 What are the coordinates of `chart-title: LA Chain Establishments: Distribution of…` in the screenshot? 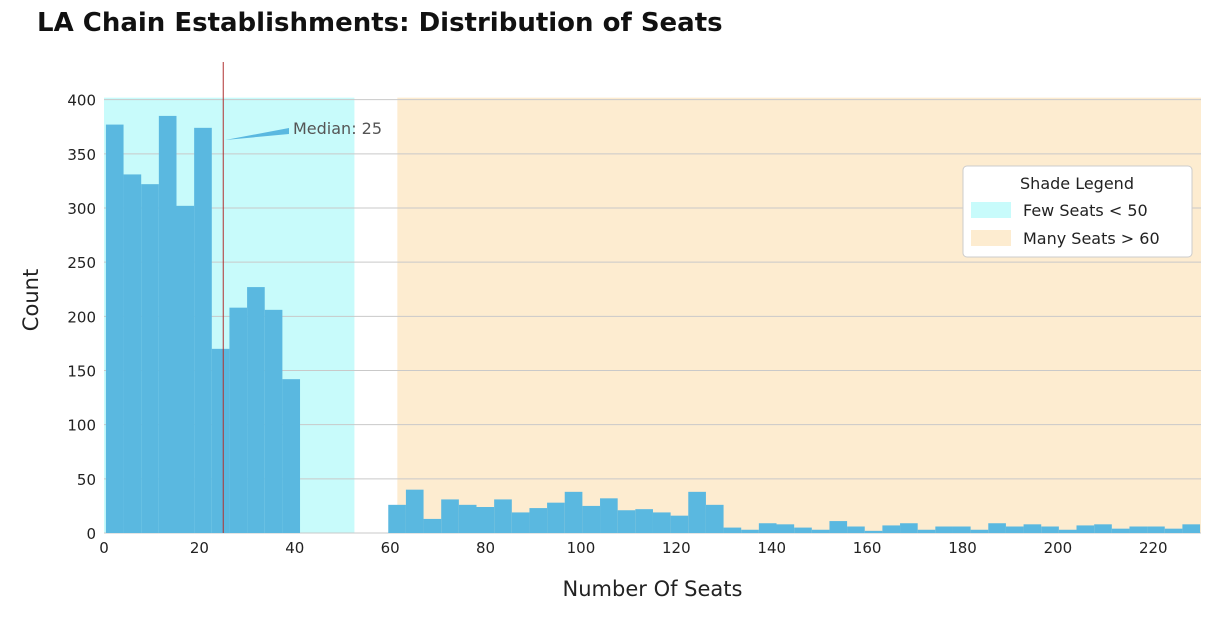 It's located at (380, 23).